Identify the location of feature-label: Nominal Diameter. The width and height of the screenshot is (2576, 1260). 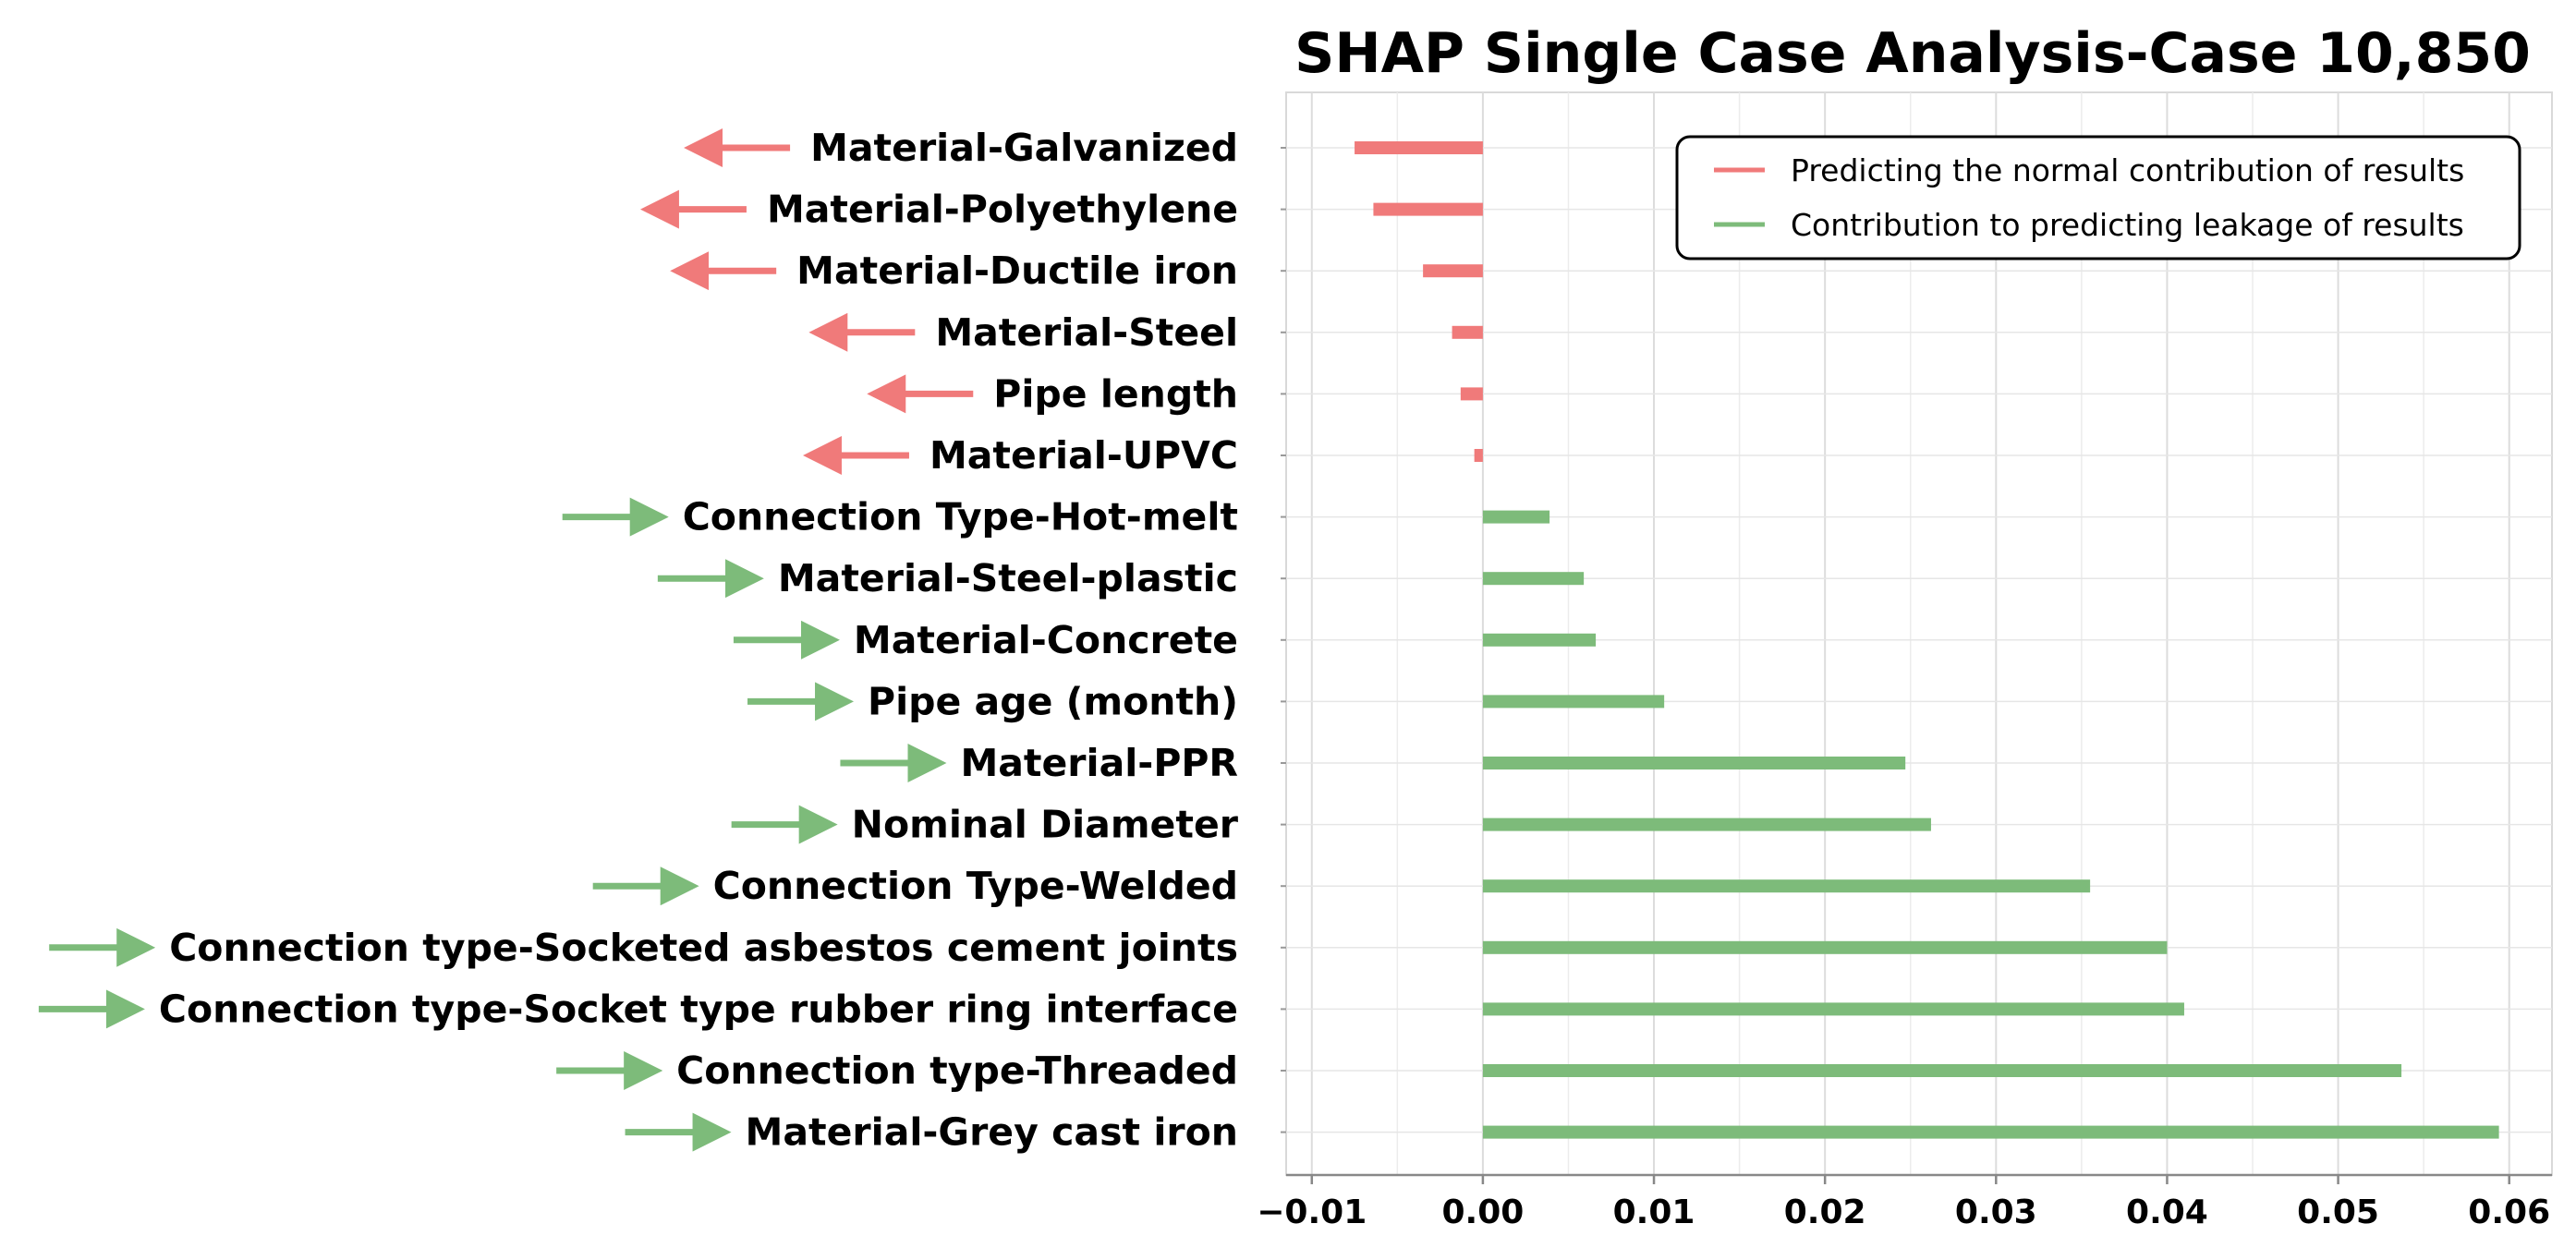
(1045, 825).